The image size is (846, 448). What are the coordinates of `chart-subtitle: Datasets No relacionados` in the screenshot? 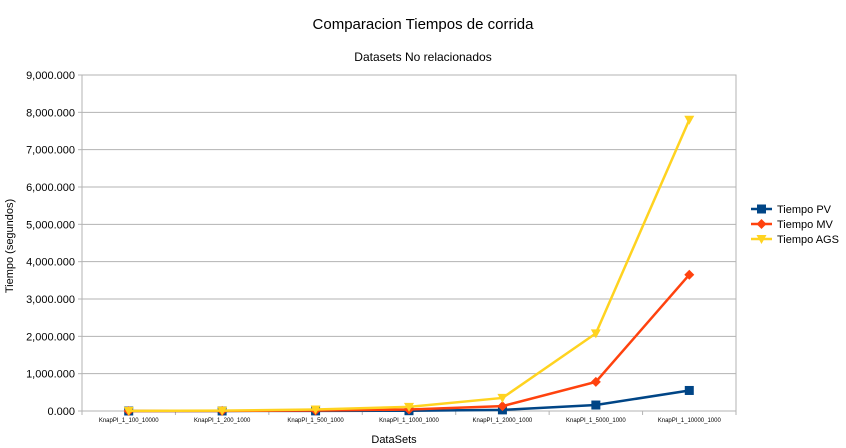 It's located at (422, 57).